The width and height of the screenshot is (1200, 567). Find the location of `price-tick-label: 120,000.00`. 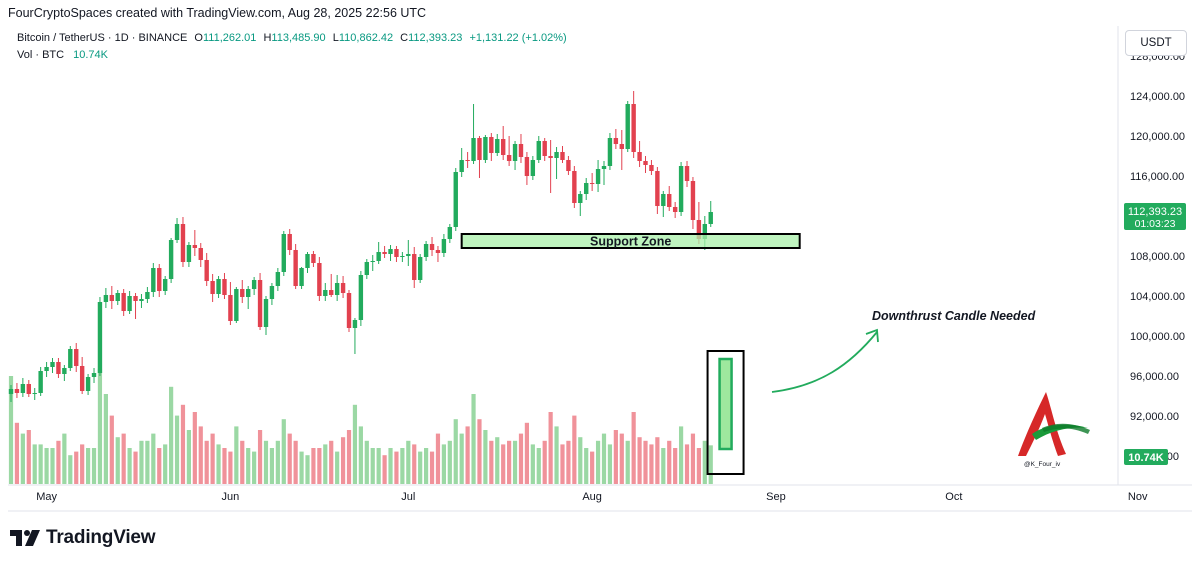

price-tick-label: 120,000.00 is located at coordinates (1157, 137).